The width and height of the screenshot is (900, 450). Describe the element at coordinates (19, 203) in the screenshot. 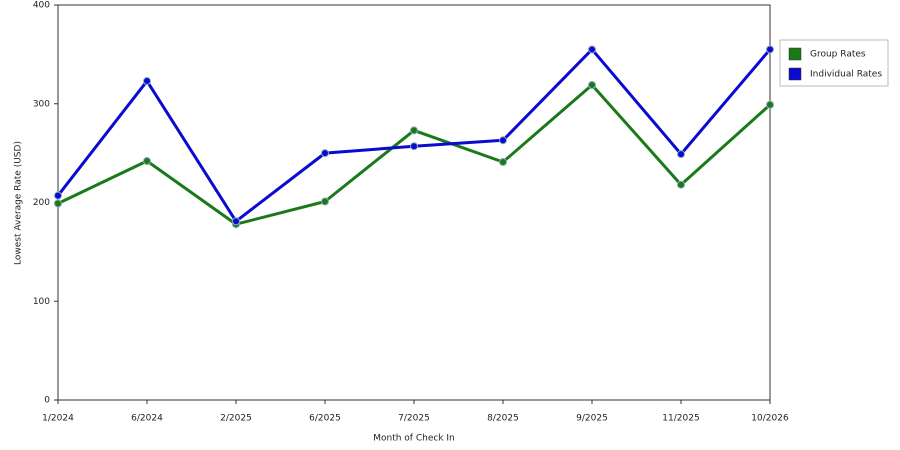

I see `y-axis-title: Lowest Average Rate (USD)` at that location.